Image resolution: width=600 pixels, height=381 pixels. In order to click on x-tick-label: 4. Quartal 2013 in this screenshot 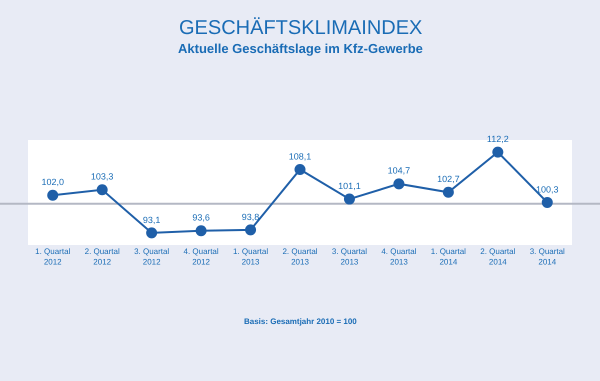, I will do `click(399, 256)`.